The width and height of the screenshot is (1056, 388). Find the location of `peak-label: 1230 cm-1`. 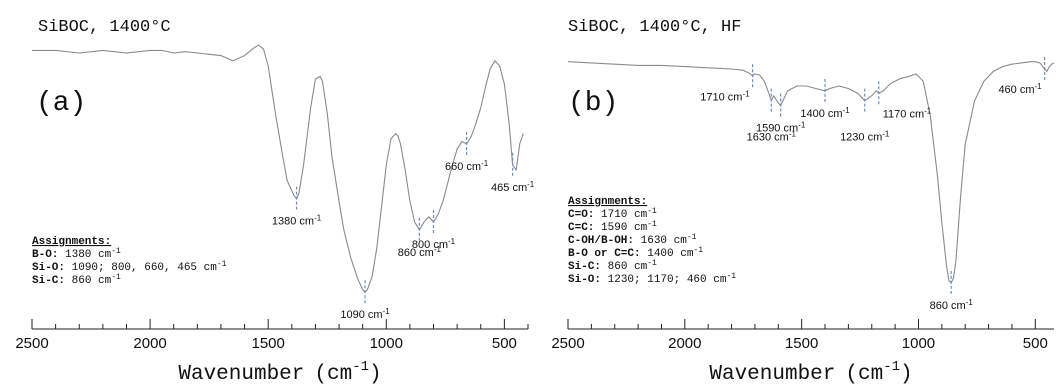

peak-label: 1230 cm-1 is located at coordinates (865, 137).